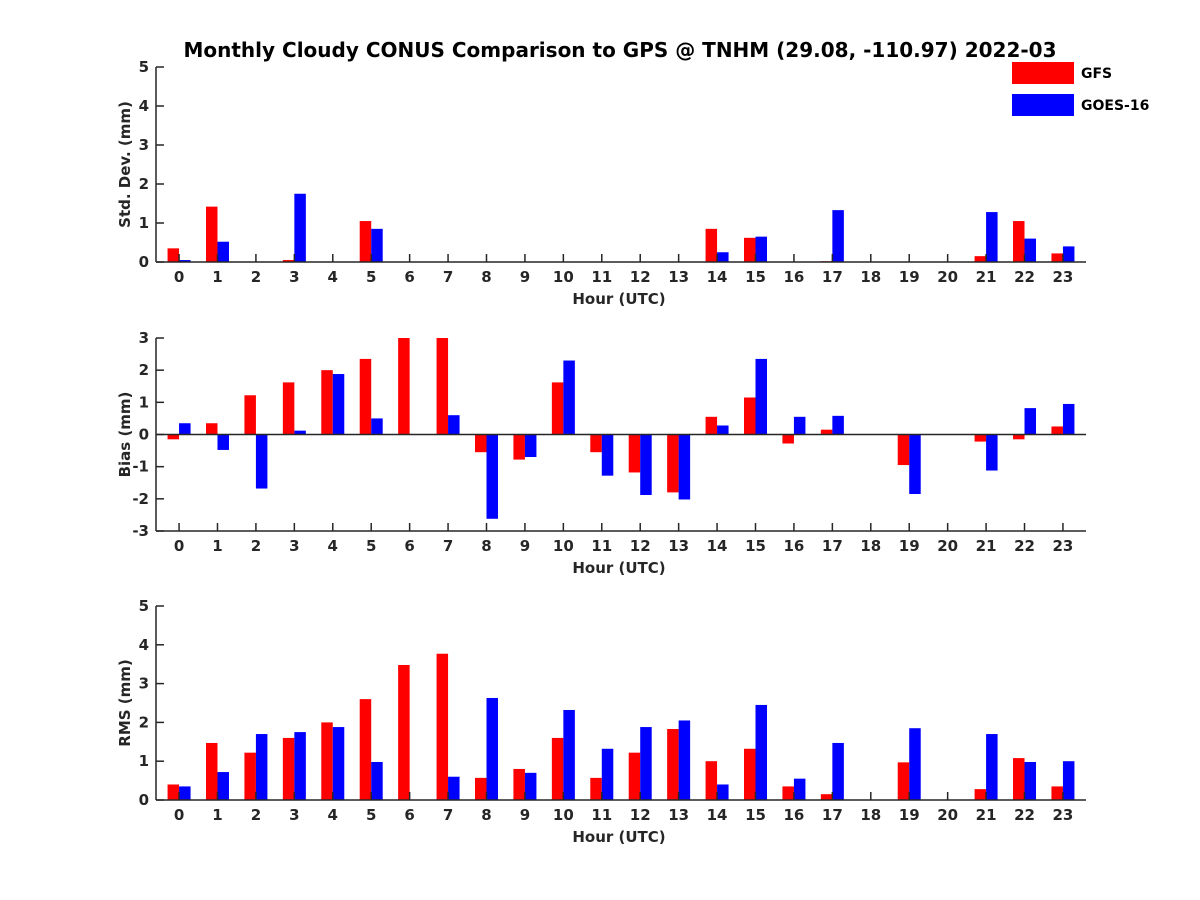  I want to click on y-tick-label: -2, so click(140, 499).